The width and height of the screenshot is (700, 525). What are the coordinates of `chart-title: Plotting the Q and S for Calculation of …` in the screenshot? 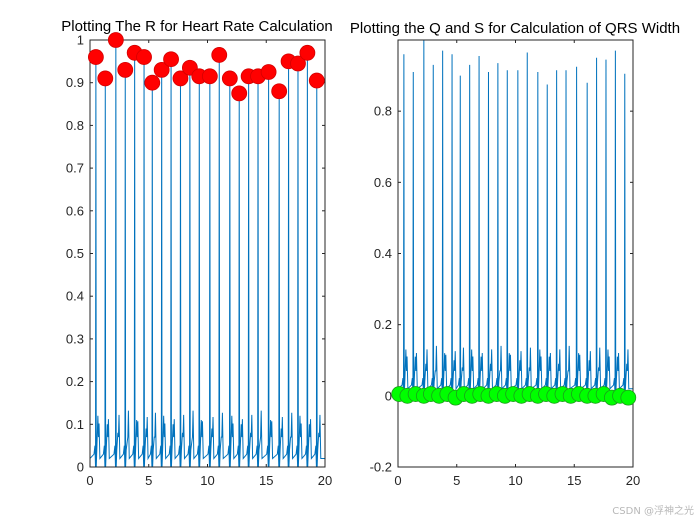 It's located at (515, 28).